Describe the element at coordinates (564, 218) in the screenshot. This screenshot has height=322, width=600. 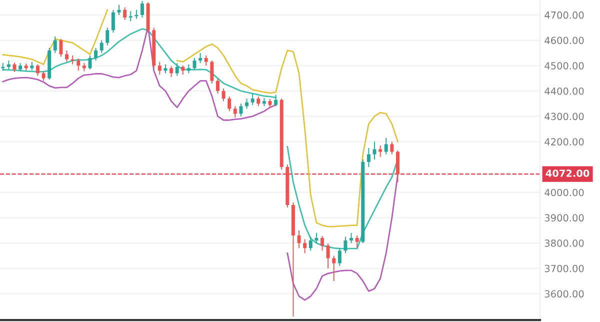
I see `y-tick-label: 3900.00` at that location.